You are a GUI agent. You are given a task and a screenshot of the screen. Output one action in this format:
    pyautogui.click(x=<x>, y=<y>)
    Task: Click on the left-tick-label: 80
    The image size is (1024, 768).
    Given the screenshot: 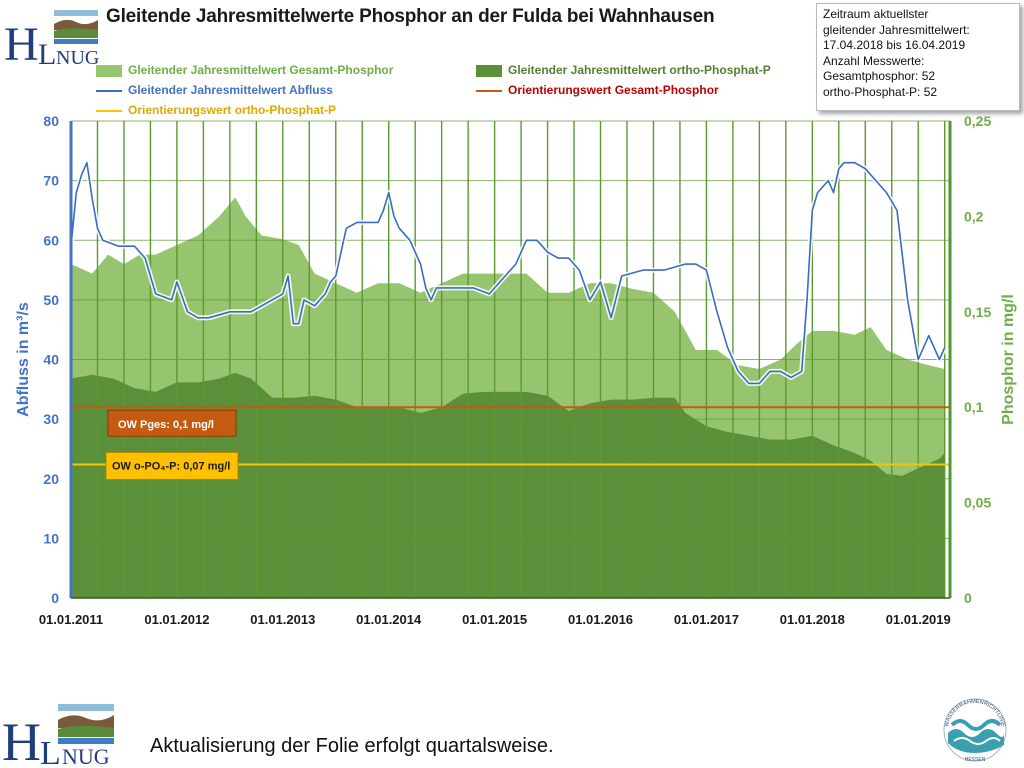 What is the action you would take?
    pyautogui.click(x=51, y=121)
    